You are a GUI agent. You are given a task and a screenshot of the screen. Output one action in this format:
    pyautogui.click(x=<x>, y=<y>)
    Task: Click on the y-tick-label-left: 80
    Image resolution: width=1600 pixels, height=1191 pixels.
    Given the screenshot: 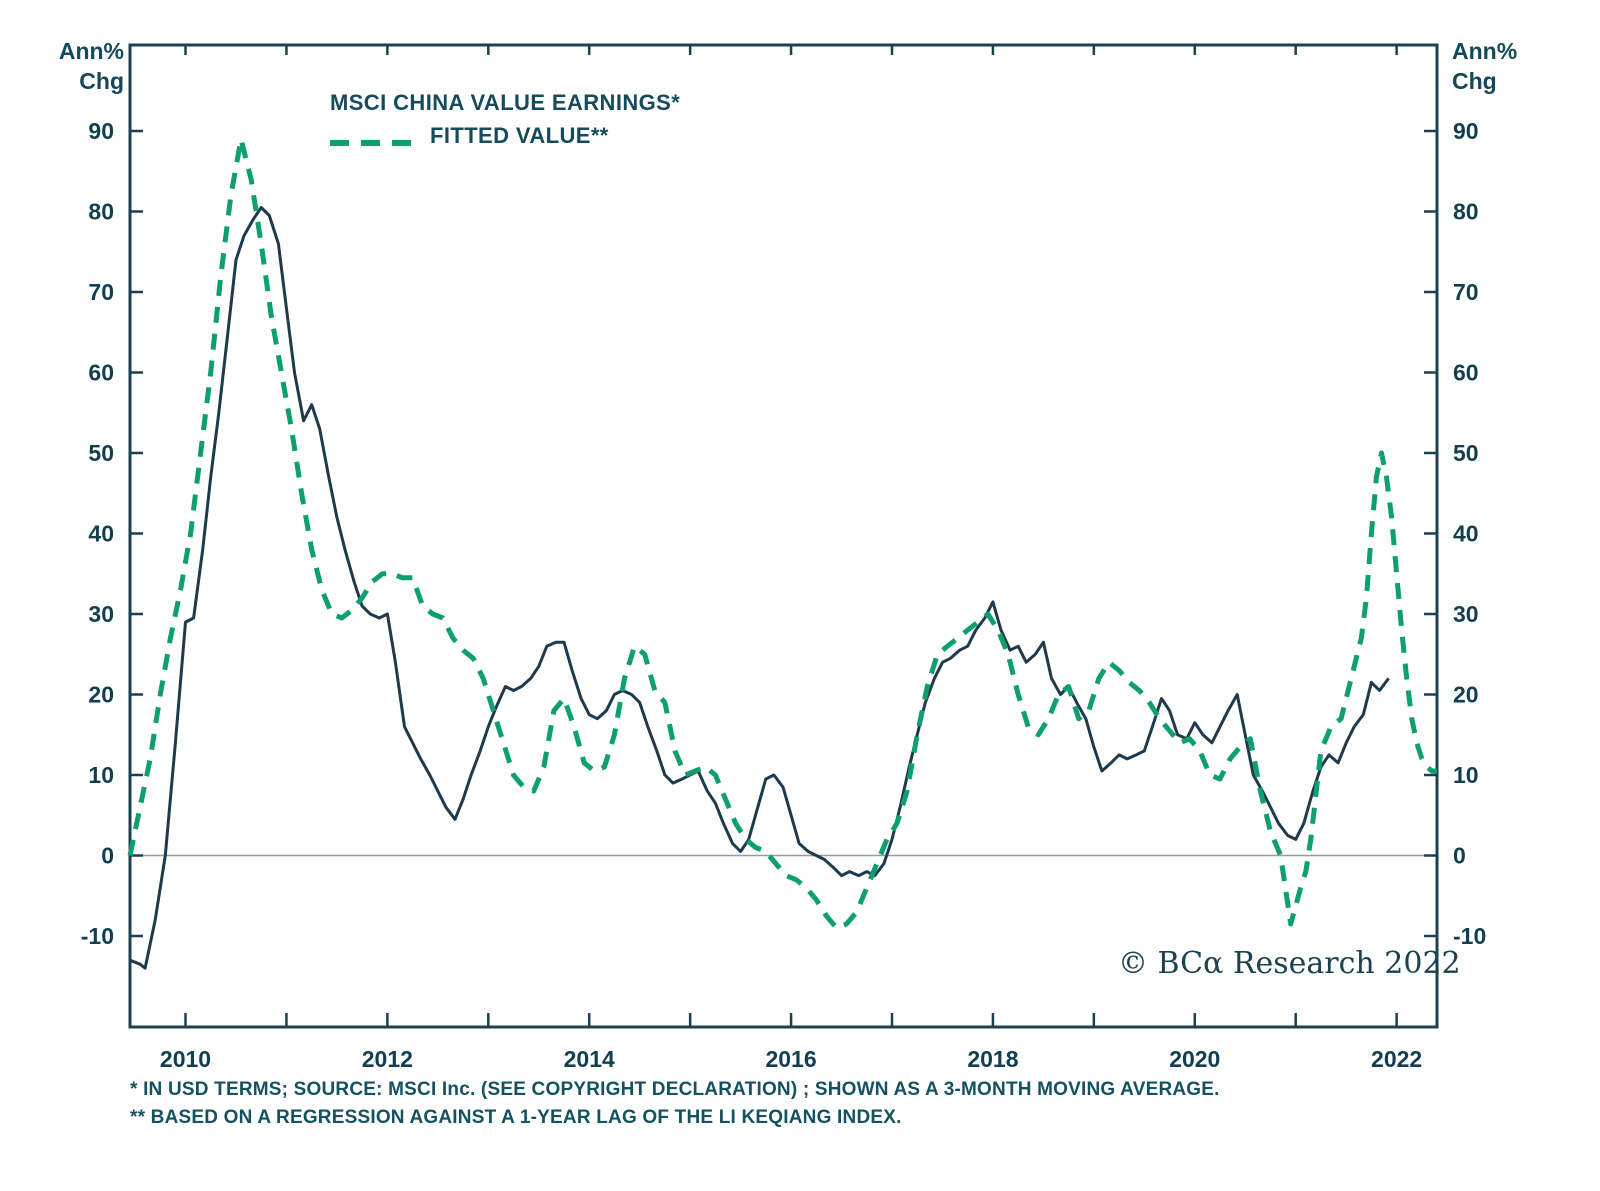 What is the action you would take?
    pyautogui.click(x=101, y=212)
    